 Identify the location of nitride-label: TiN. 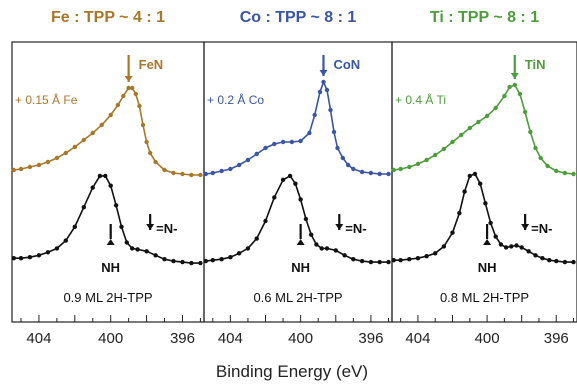
(535, 64).